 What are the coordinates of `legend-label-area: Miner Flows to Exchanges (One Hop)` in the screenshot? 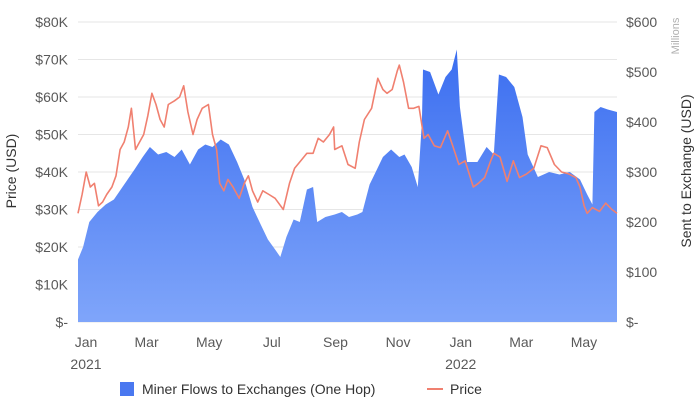 It's located at (258, 389).